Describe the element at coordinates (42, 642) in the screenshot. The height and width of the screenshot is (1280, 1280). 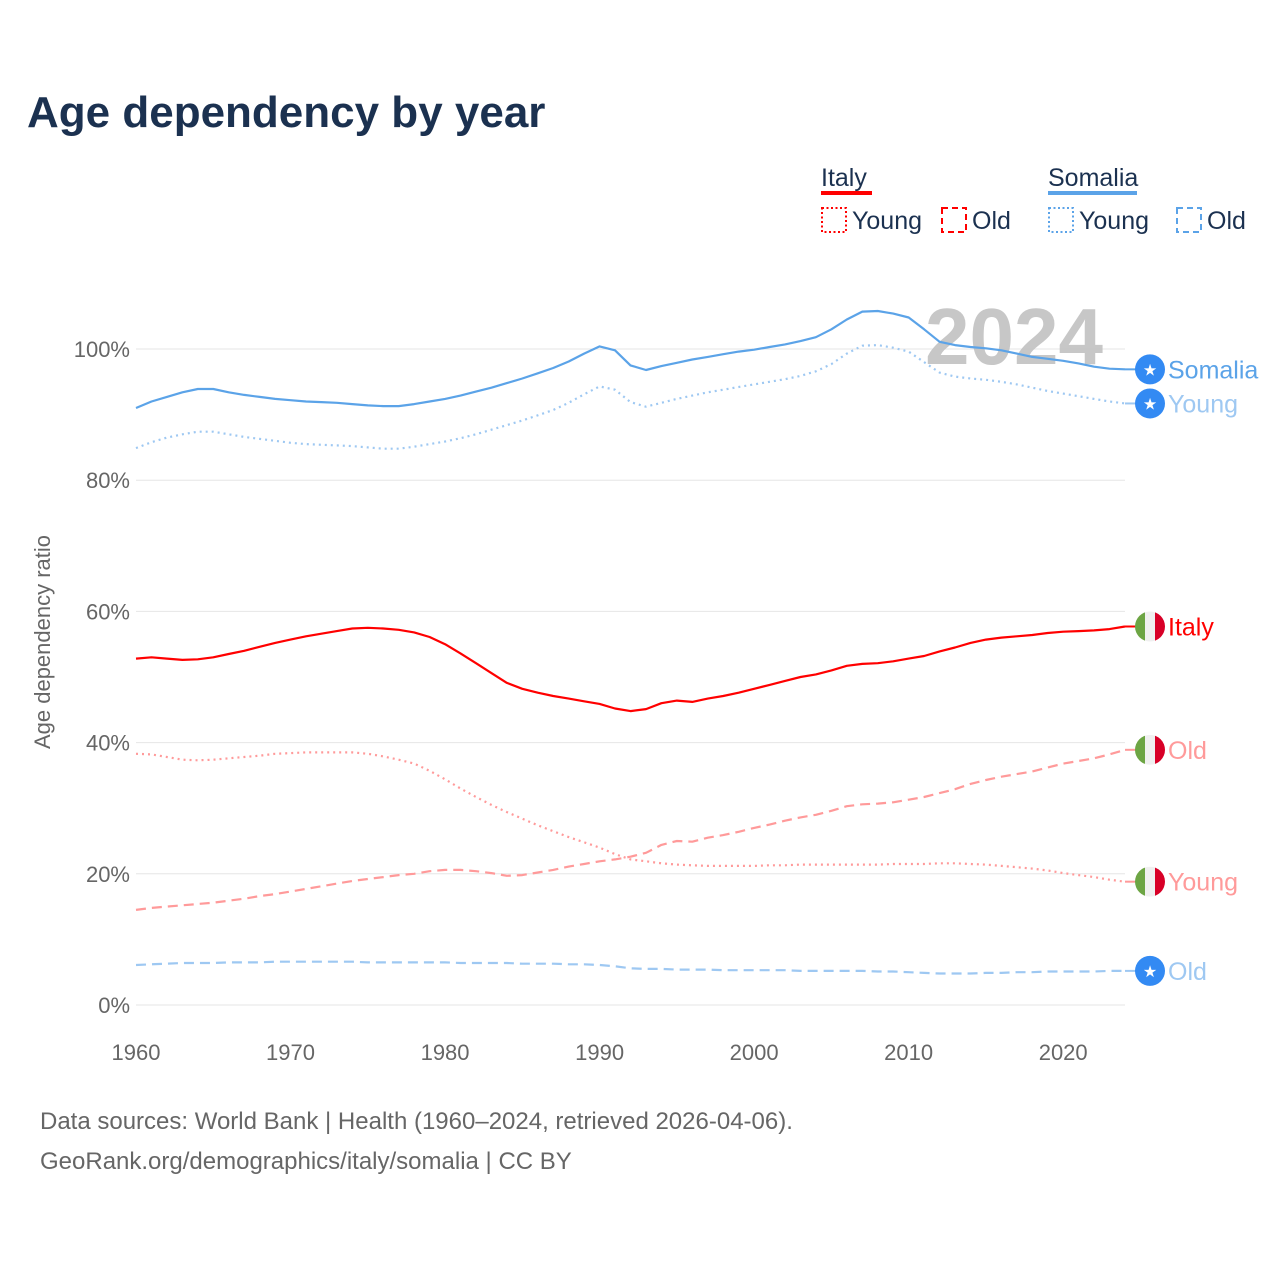
I see `y-axis-label: Age dependency ratio` at that location.